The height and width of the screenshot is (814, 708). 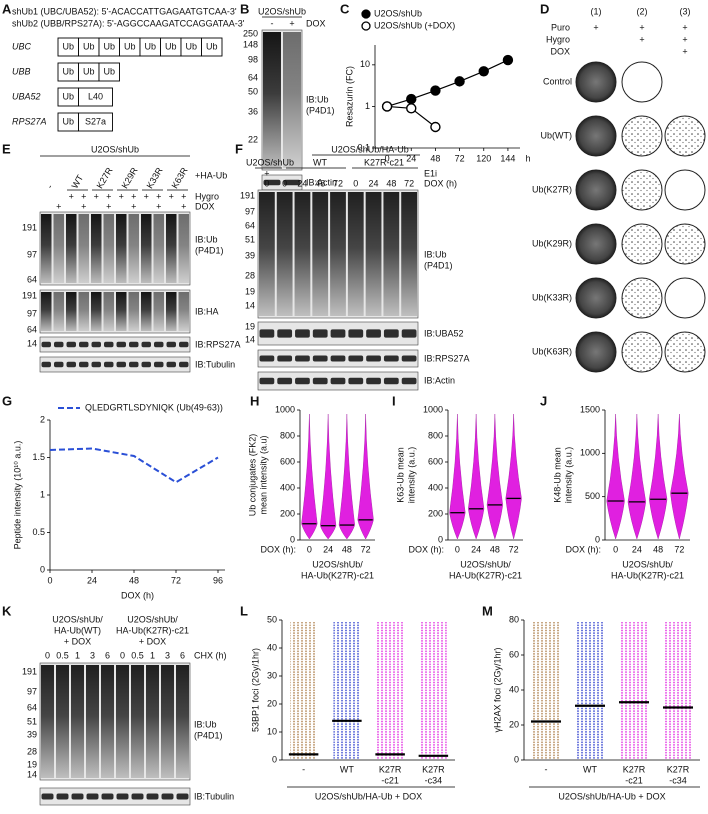 What do you see at coordinates (42, 419) in the screenshot?
I see `y-tick-label: 2` at bounding box center [42, 419].